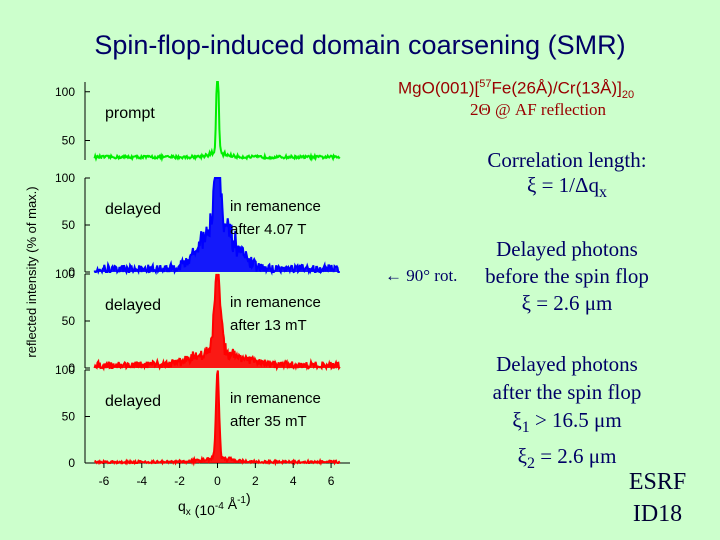 The width and height of the screenshot is (720, 540). What do you see at coordinates (179, 481) in the screenshot?
I see `x-tick-label: -2` at bounding box center [179, 481].